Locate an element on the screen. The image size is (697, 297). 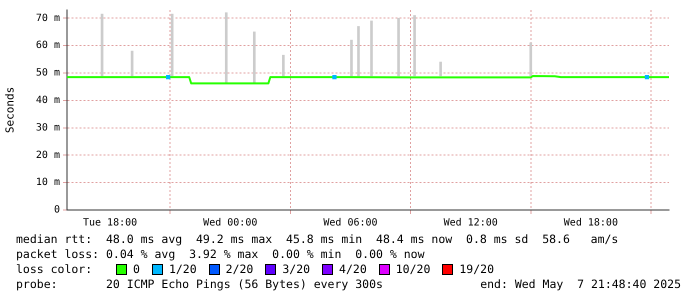
legend-title: loss color: is located at coordinates (55, 269).